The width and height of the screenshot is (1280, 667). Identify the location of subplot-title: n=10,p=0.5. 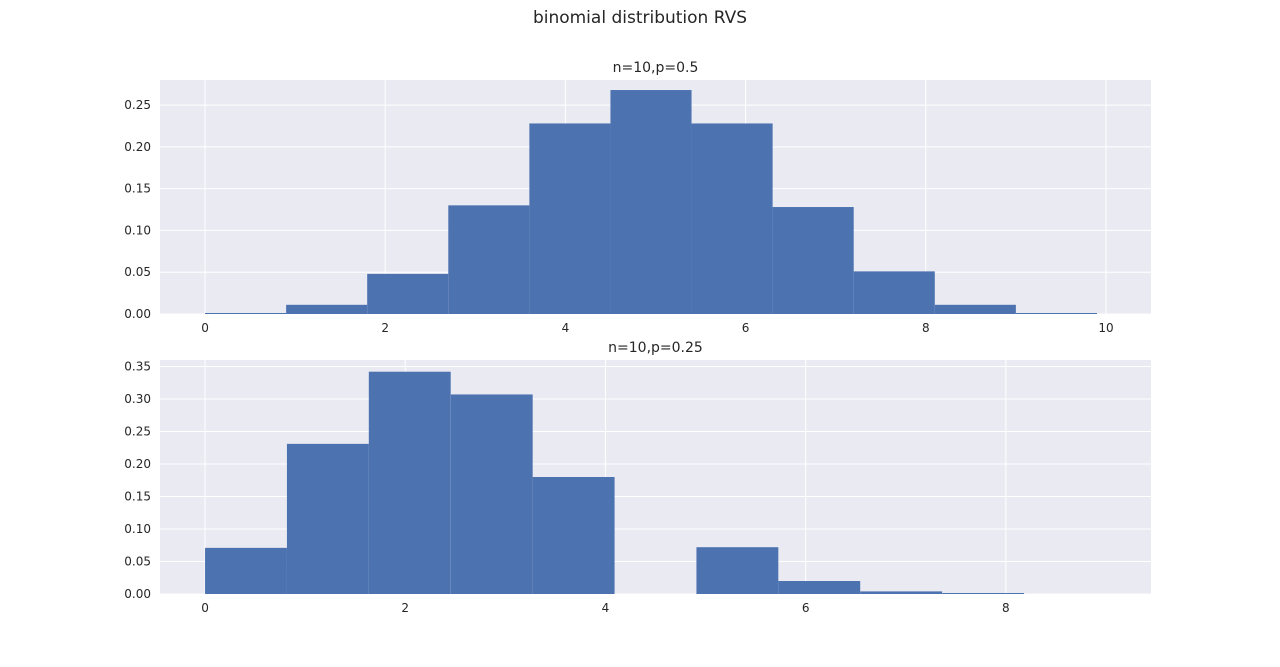
(656, 68).